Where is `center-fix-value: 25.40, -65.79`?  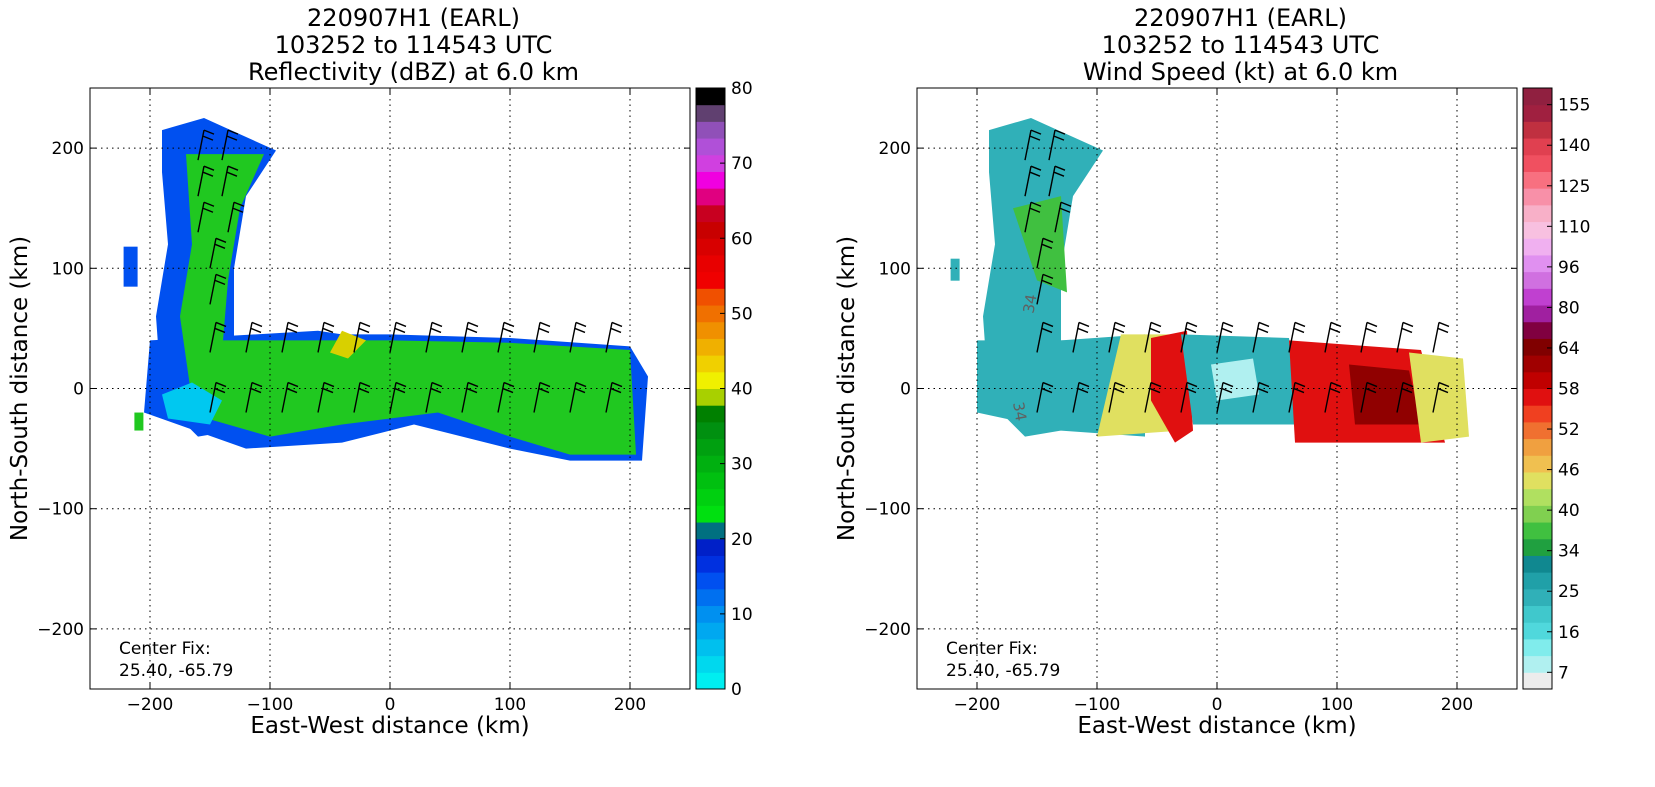
center-fix-value: 25.40, -65.79 is located at coordinates (176, 671).